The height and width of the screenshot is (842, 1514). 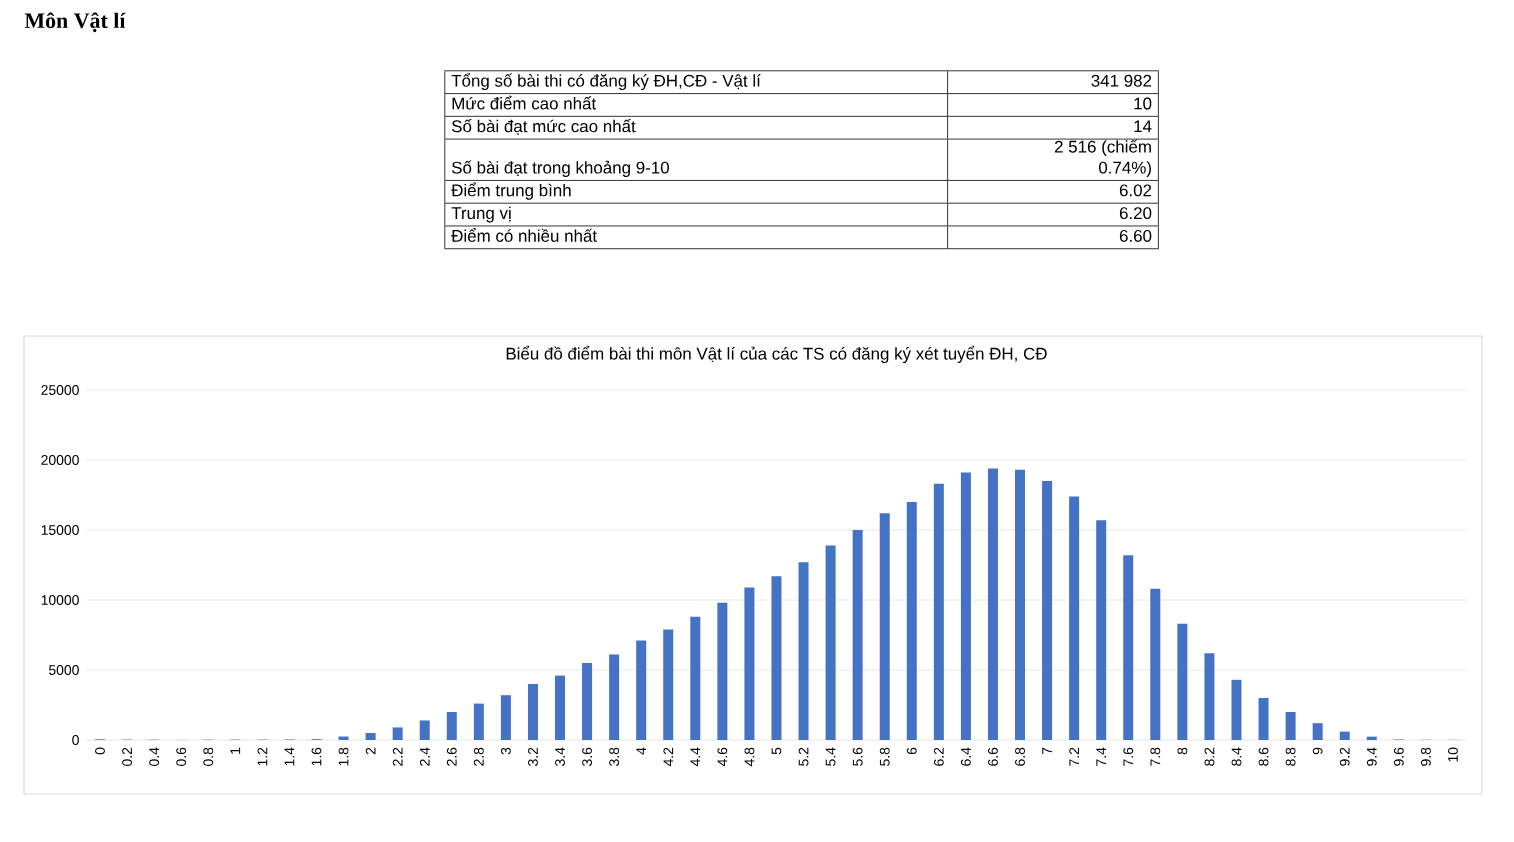 I want to click on text: 10, so click(x=1143, y=103).